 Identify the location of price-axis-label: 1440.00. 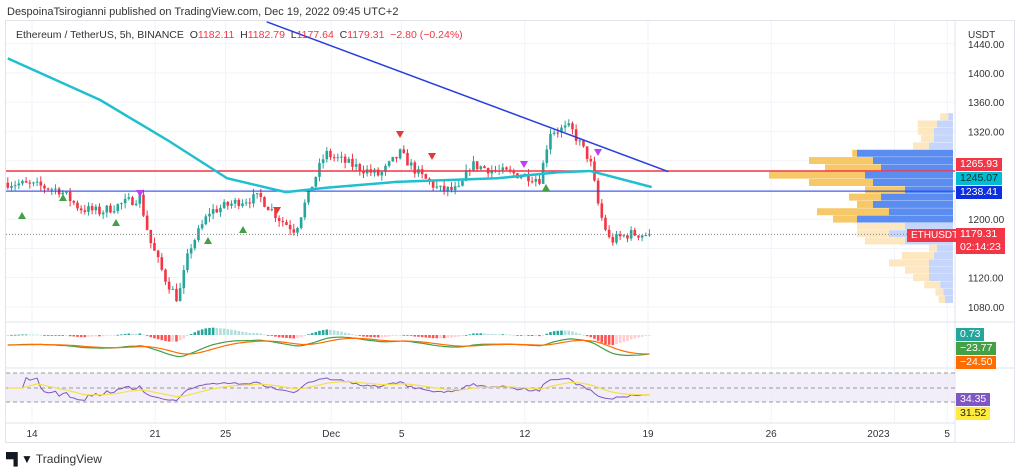
(986, 45).